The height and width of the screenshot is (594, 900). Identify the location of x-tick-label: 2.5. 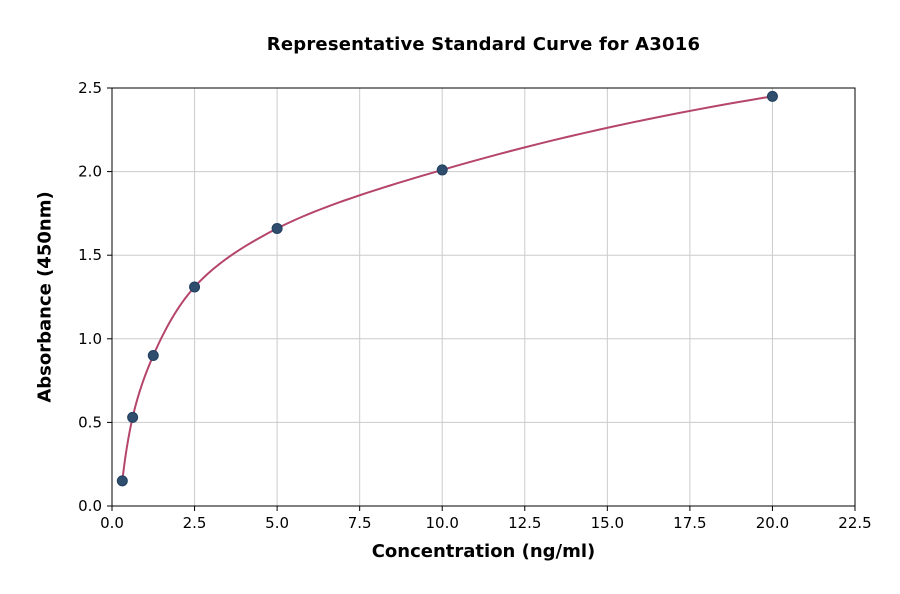
(195, 523).